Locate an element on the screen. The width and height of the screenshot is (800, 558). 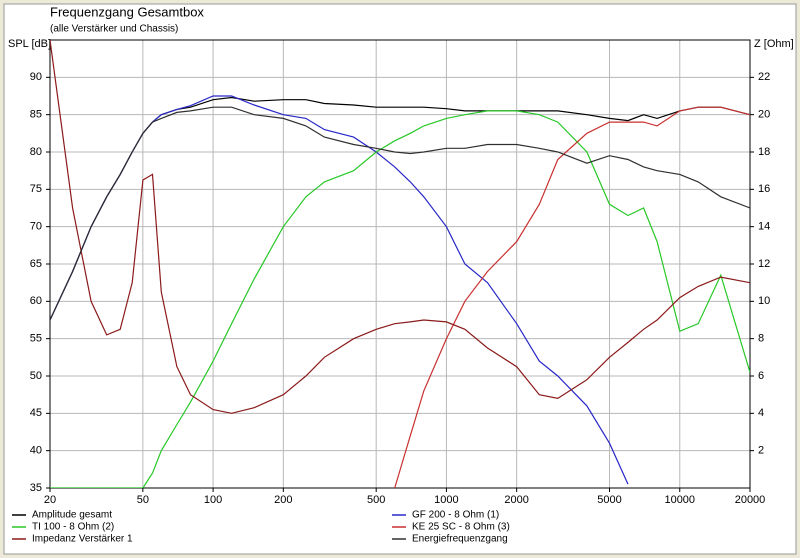
x-tick-label: 50 is located at coordinates (143, 500).